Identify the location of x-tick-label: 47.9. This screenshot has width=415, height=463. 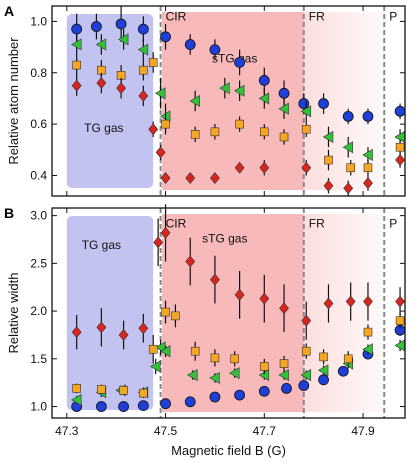
(363, 431).